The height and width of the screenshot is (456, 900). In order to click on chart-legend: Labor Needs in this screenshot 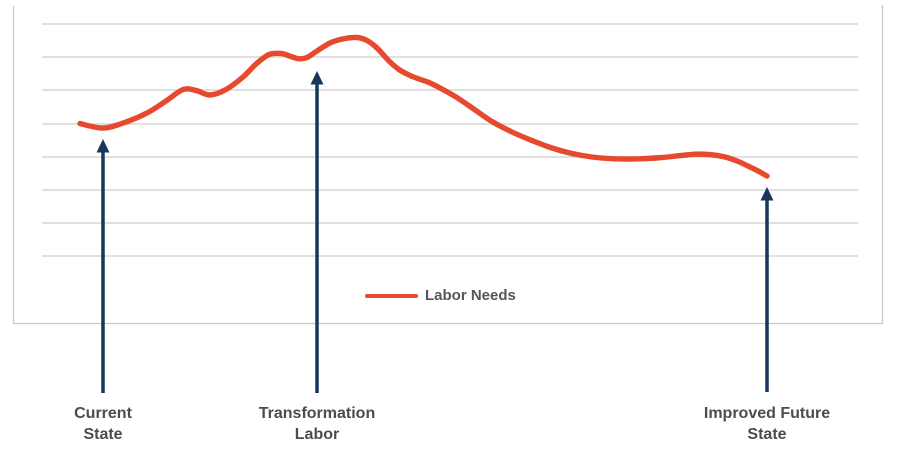, I will do `click(440, 296)`.